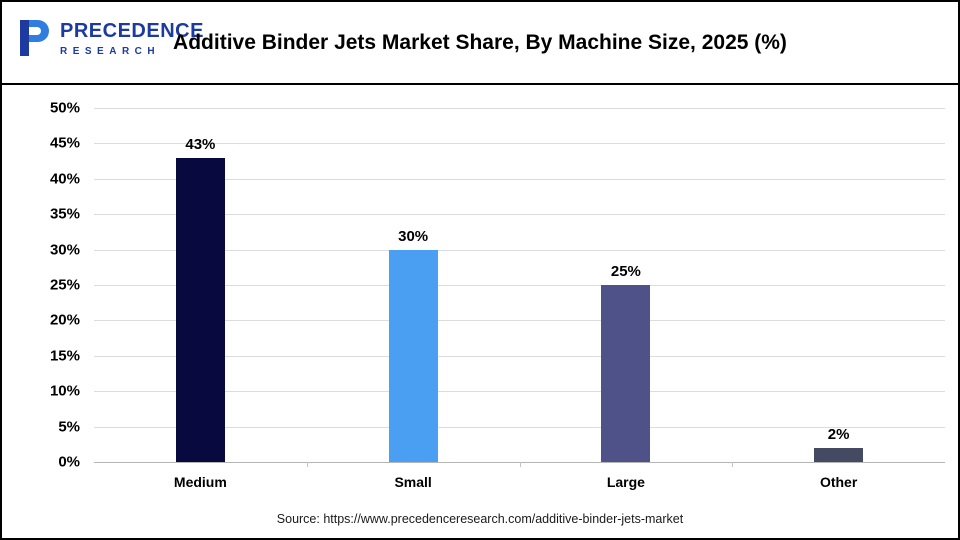  Describe the element at coordinates (64, 108) in the screenshot. I see `y-tick-label: 50%` at that location.